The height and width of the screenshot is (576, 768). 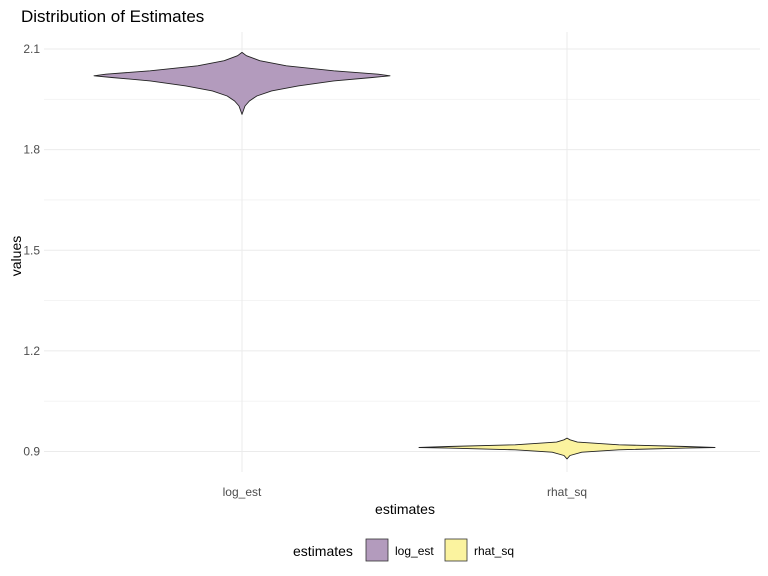 I want to click on chart-title: Distribution of Estimates, so click(x=112, y=16).